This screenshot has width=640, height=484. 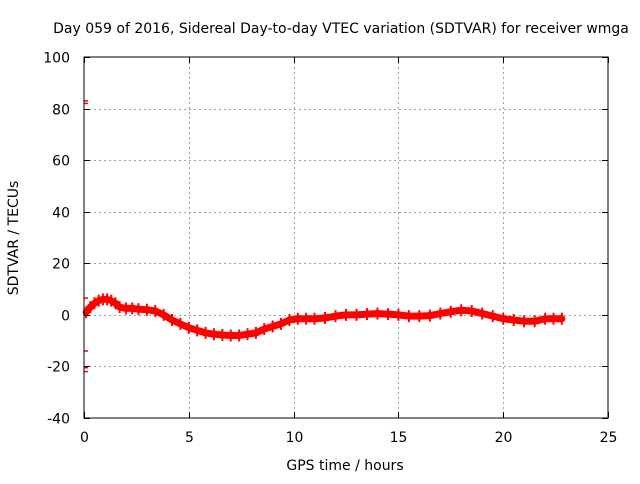 What do you see at coordinates (189, 438) in the screenshot?
I see `x-tick-label: 5` at bounding box center [189, 438].